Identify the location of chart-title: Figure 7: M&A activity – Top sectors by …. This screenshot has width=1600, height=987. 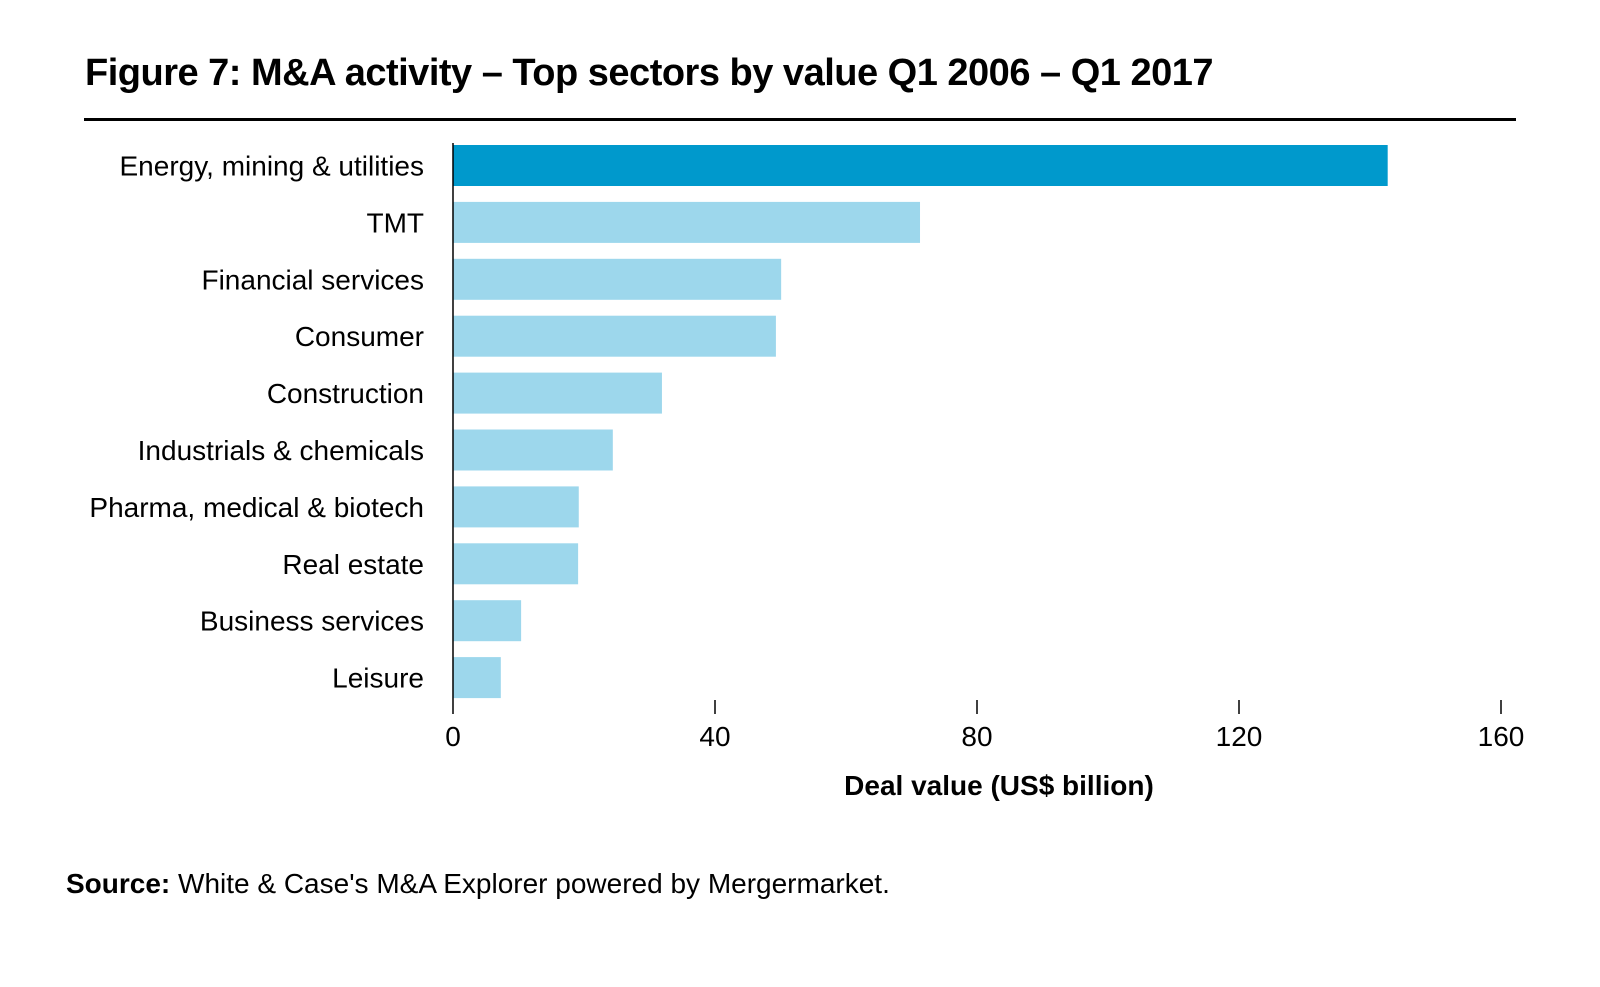
(649, 73).